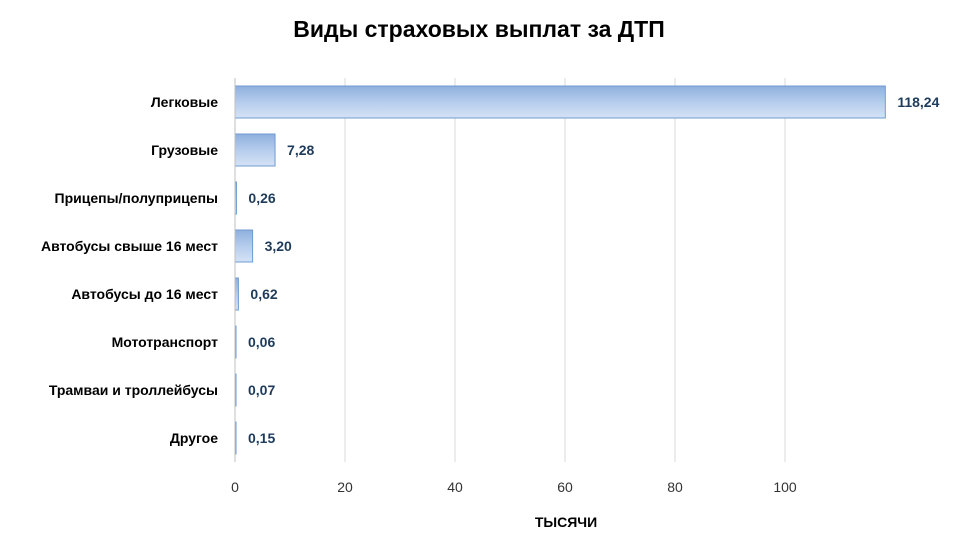 This screenshot has width=959, height=551. Describe the element at coordinates (165, 342) in the screenshot. I see `category-label: Мототранспорт` at that location.